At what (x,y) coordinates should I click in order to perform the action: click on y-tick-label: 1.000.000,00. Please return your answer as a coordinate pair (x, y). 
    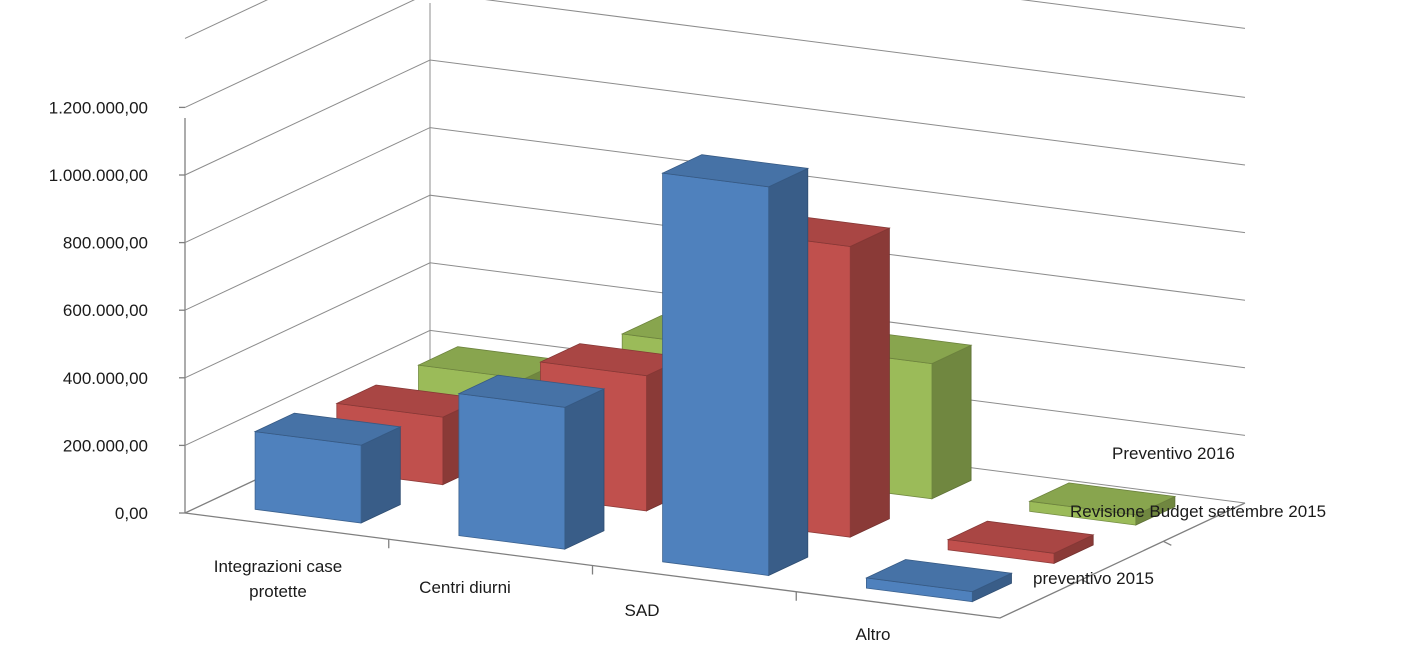
    Looking at the image, I should click on (98, 175).